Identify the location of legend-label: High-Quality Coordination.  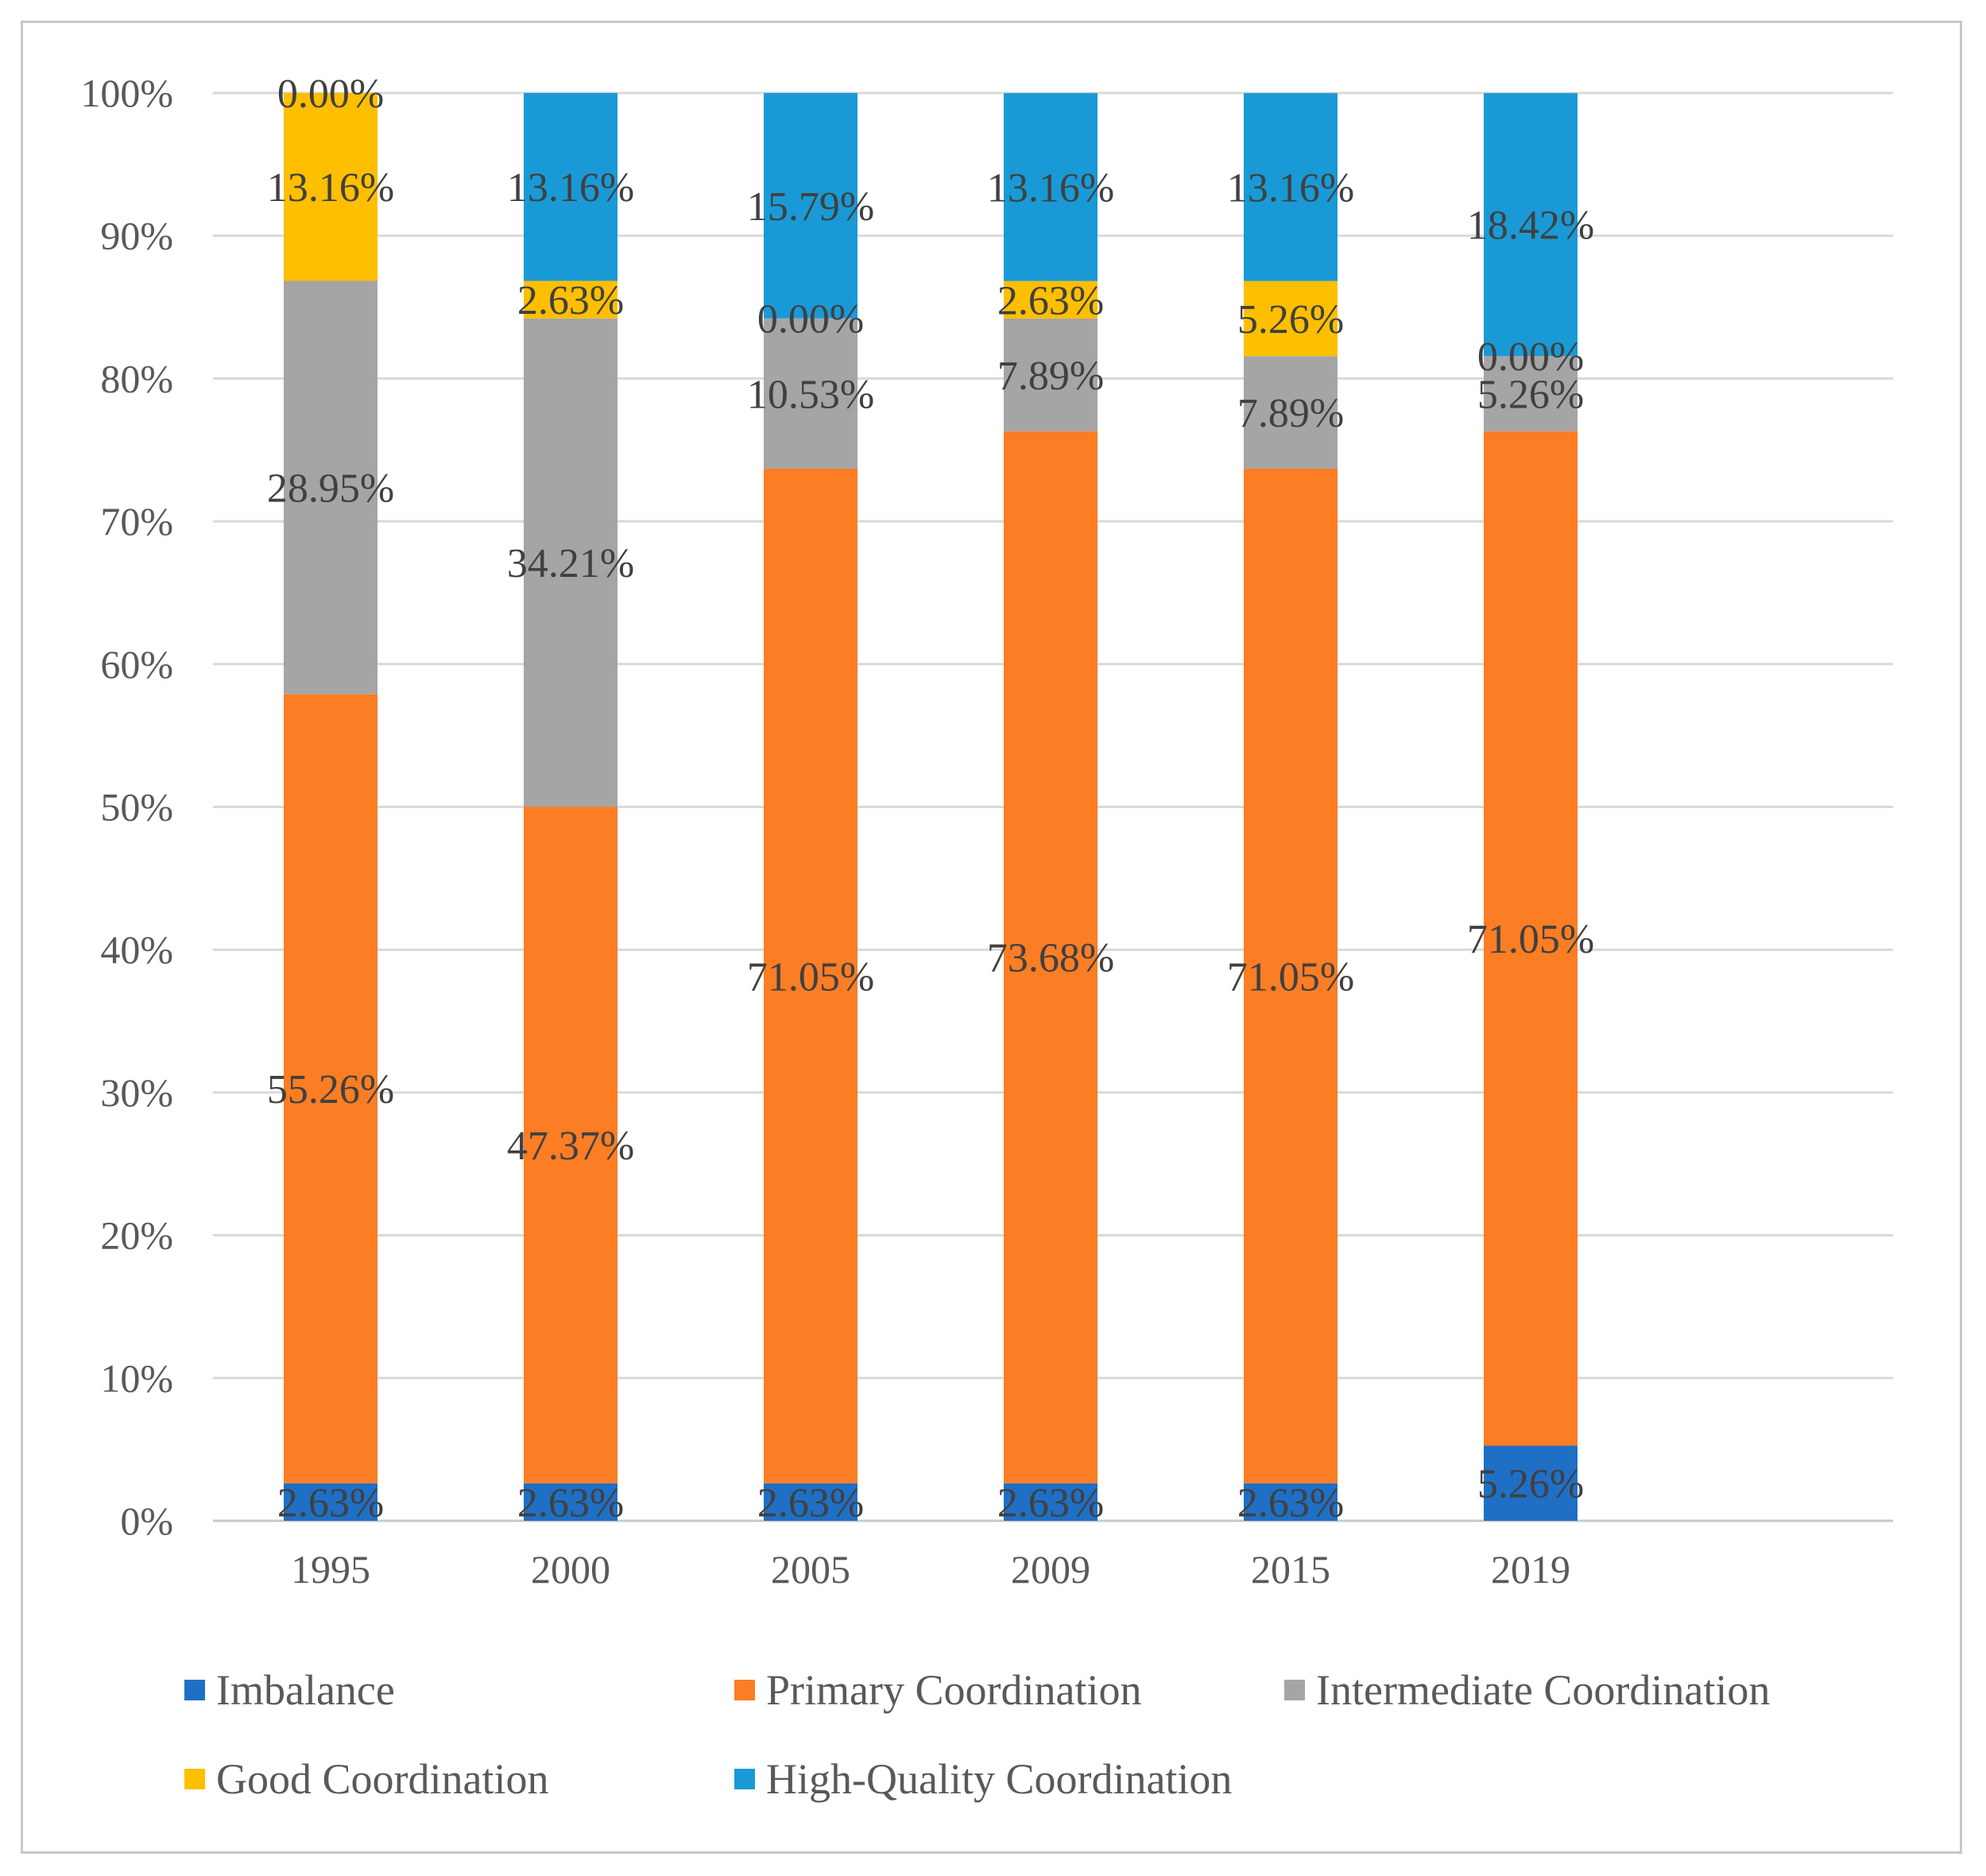
(999, 1779).